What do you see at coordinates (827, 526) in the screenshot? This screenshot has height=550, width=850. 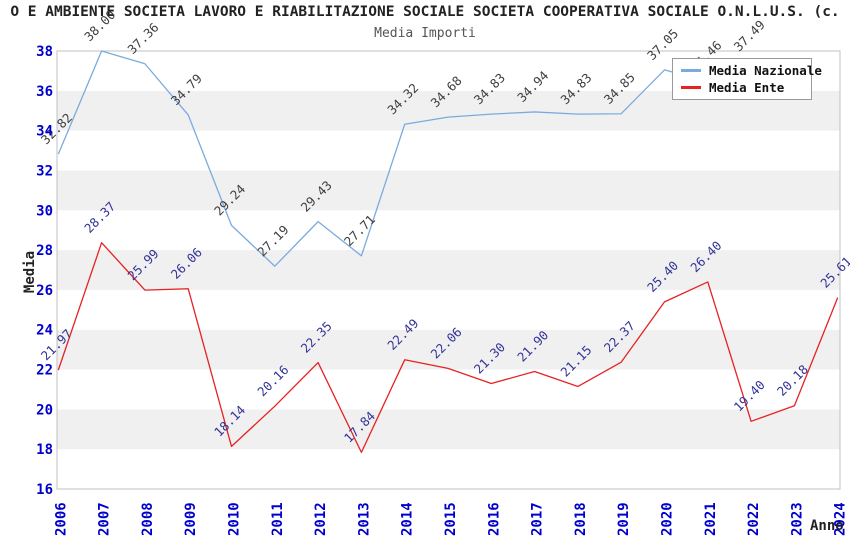 I see `x-axis-title: Anno` at bounding box center [827, 526].